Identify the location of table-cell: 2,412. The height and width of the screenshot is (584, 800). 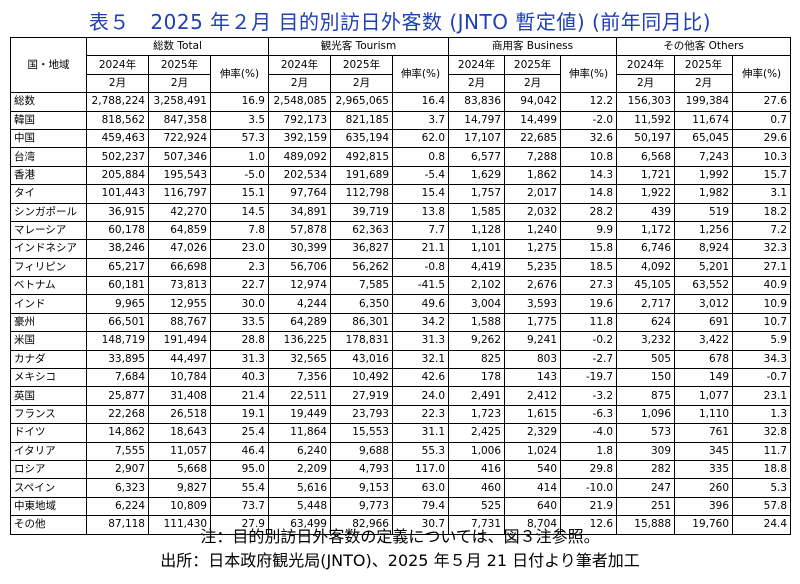
(533, 396).